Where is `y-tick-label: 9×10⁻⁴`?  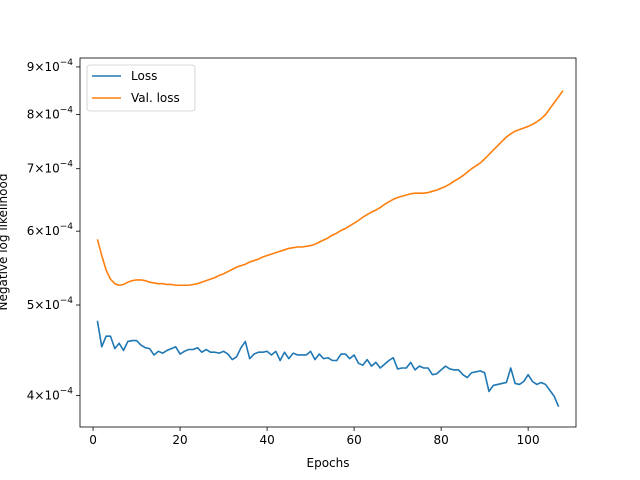 y-tick-label: 9×10⁻⁴ is located at coordinates (50, 66).